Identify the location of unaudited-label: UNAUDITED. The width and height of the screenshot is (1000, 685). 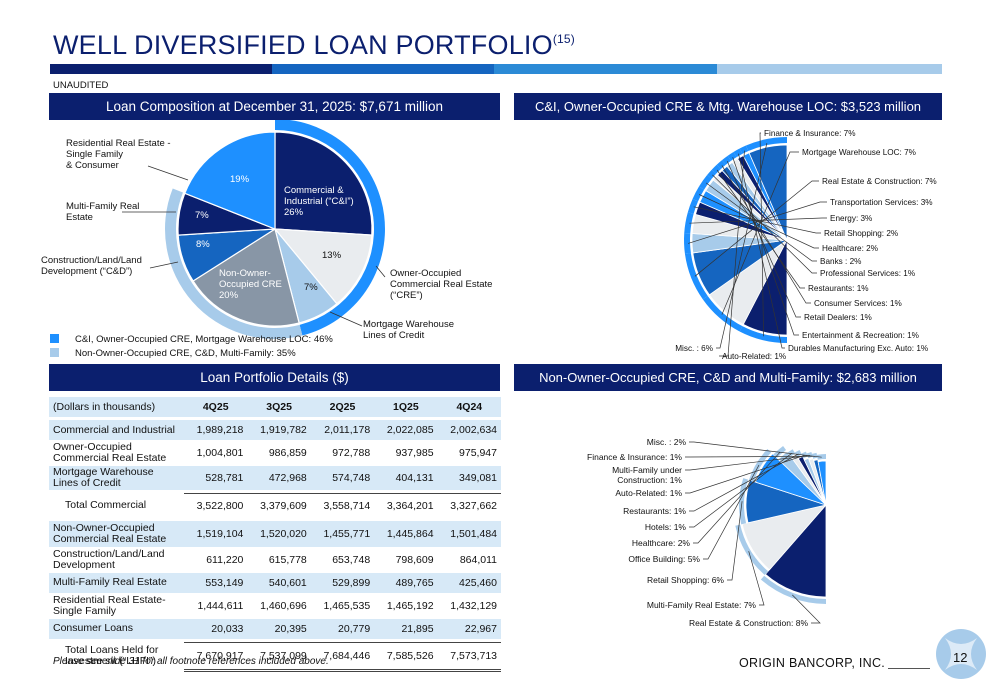
(81, 85).